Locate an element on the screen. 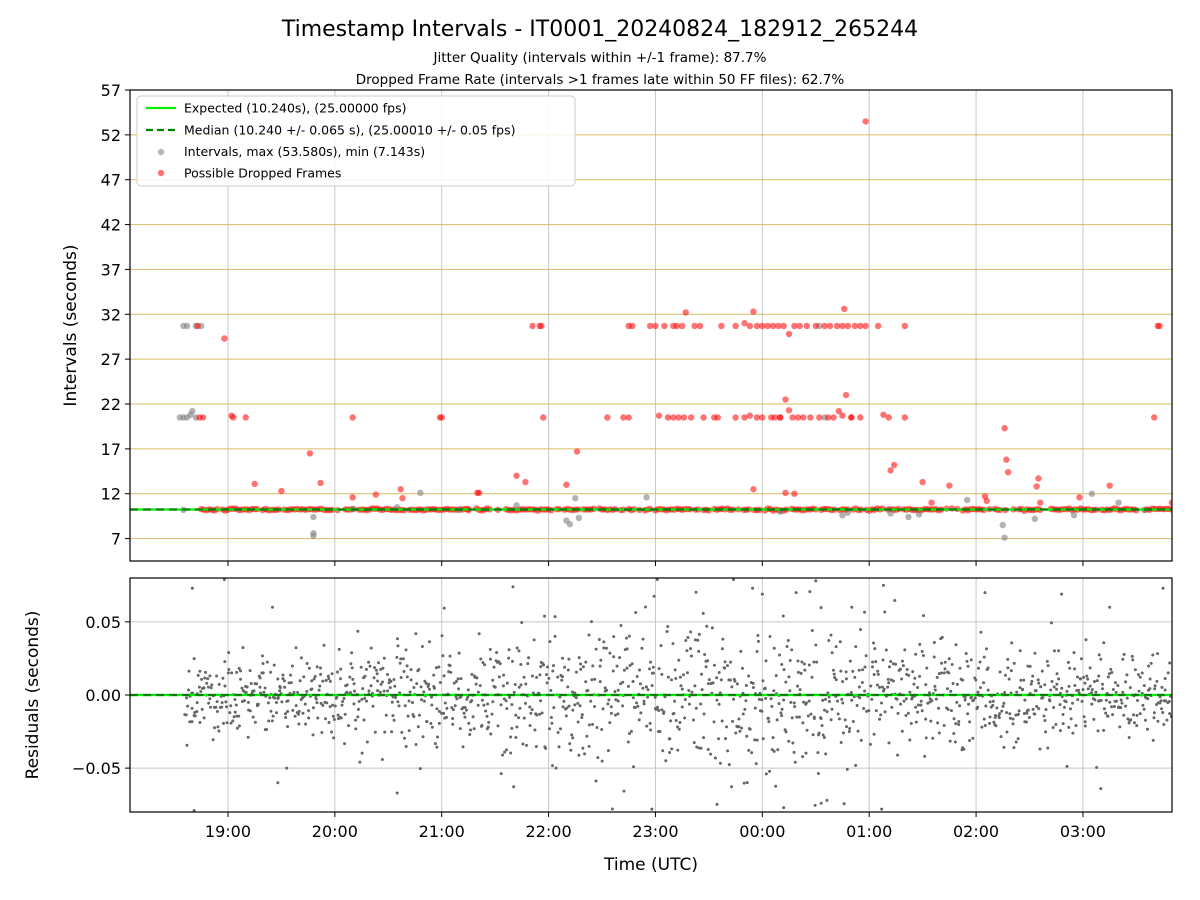 The height and width of the screenshot is (900, 1200). residuals-y-axis-label: Residuals (seconds) is located at coordinates (33, 695).